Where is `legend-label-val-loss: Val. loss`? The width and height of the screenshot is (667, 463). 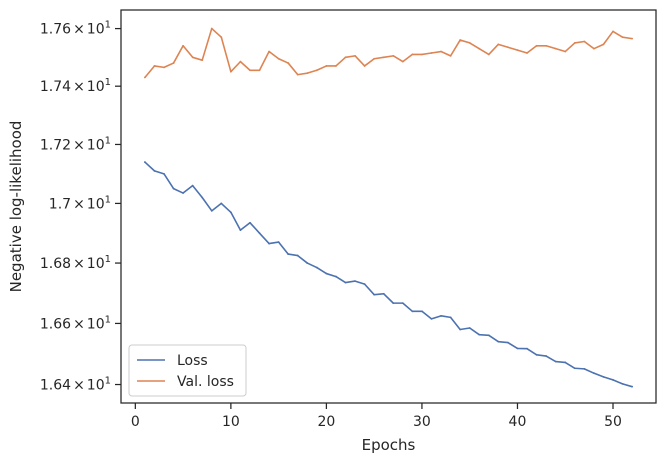 legend-label-val-loss: Val. loss is located at coordinates (205, 382).